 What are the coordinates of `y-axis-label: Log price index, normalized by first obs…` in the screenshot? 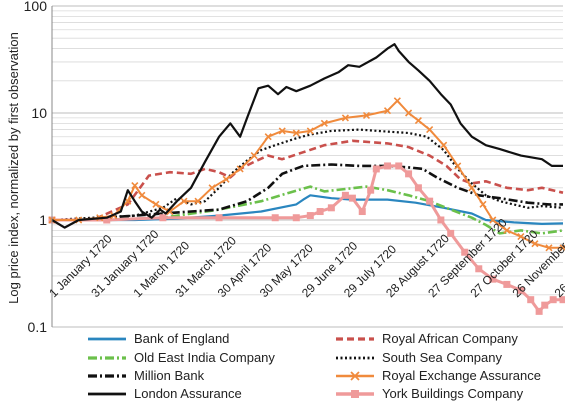 It's located at (13, 168).